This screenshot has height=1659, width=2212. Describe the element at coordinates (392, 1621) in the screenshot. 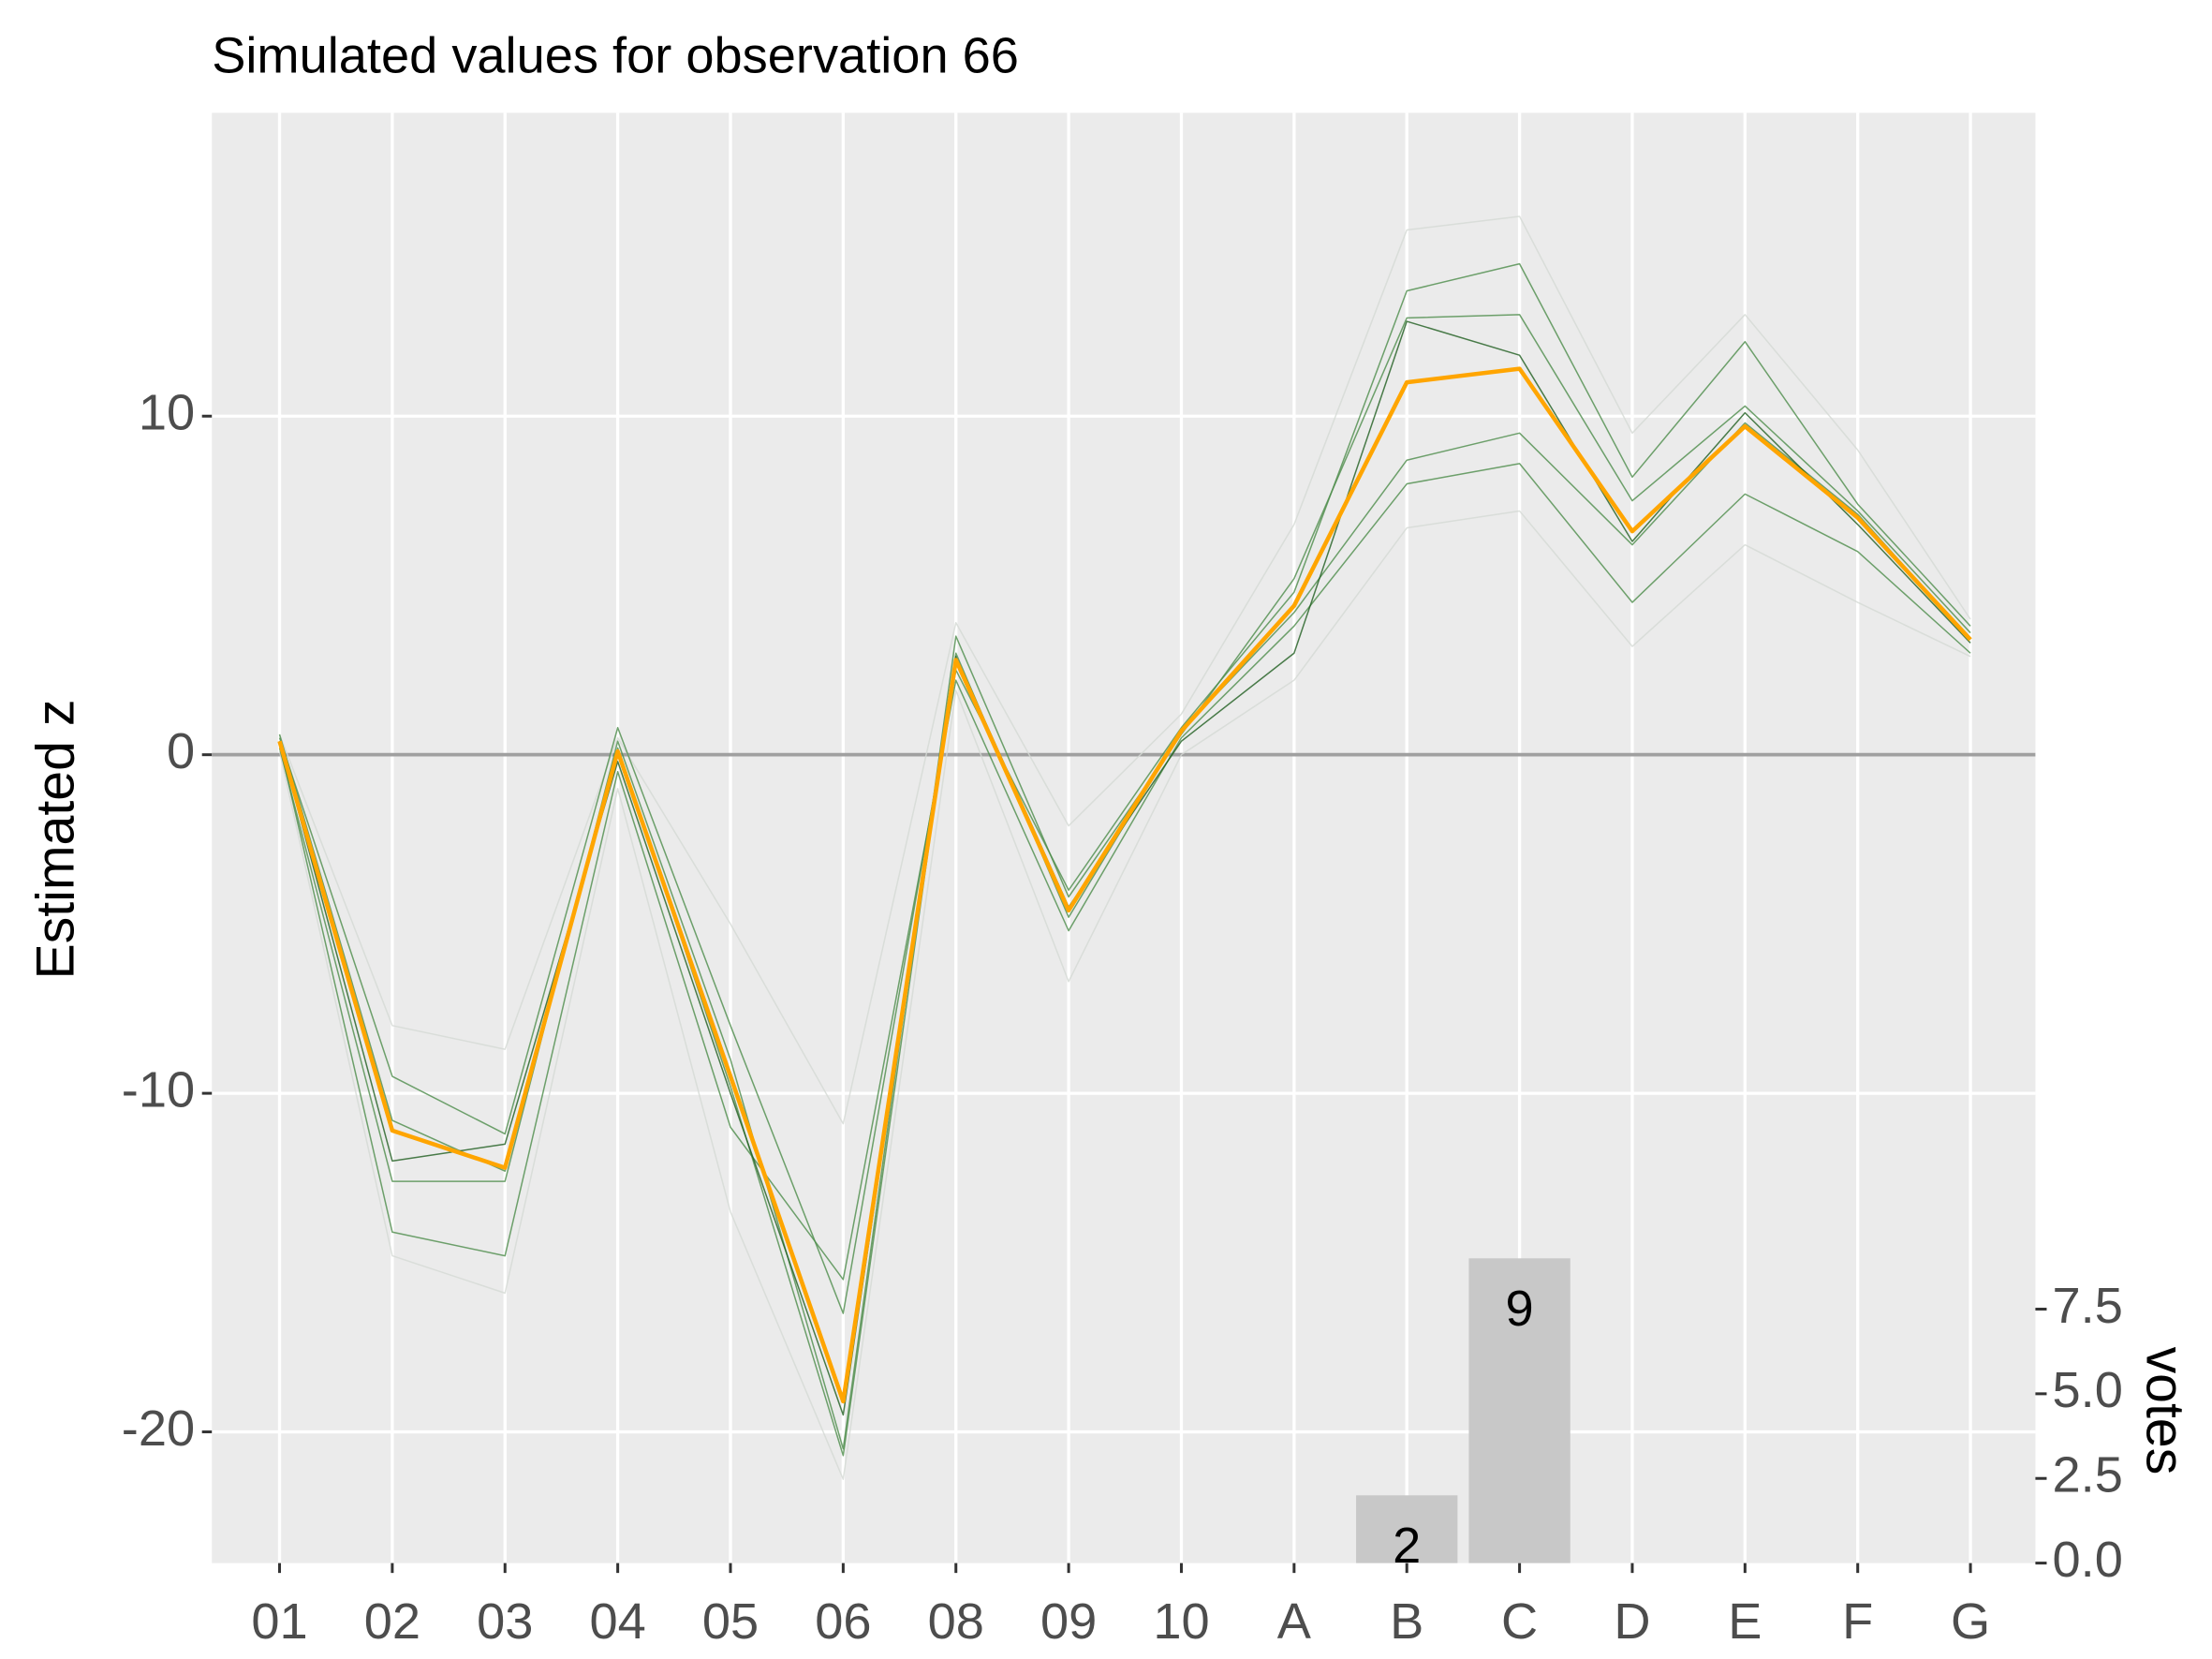

I see `x-tick-label: 02` at that location.